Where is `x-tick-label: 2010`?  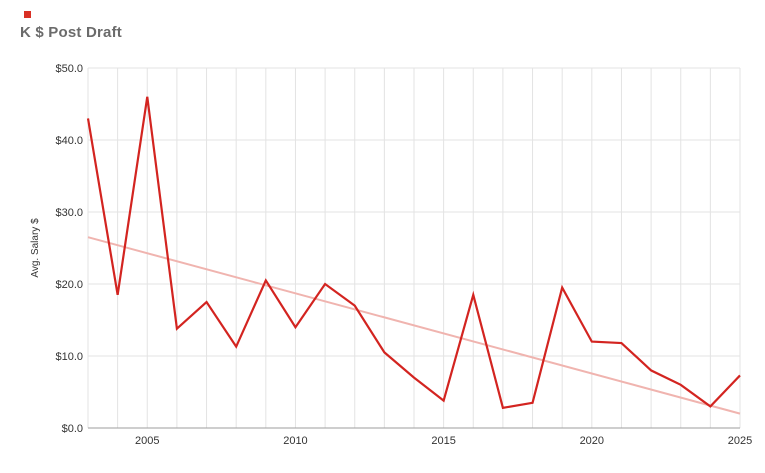 x-tick-label: 2010 is located at coordinates (295, 441).